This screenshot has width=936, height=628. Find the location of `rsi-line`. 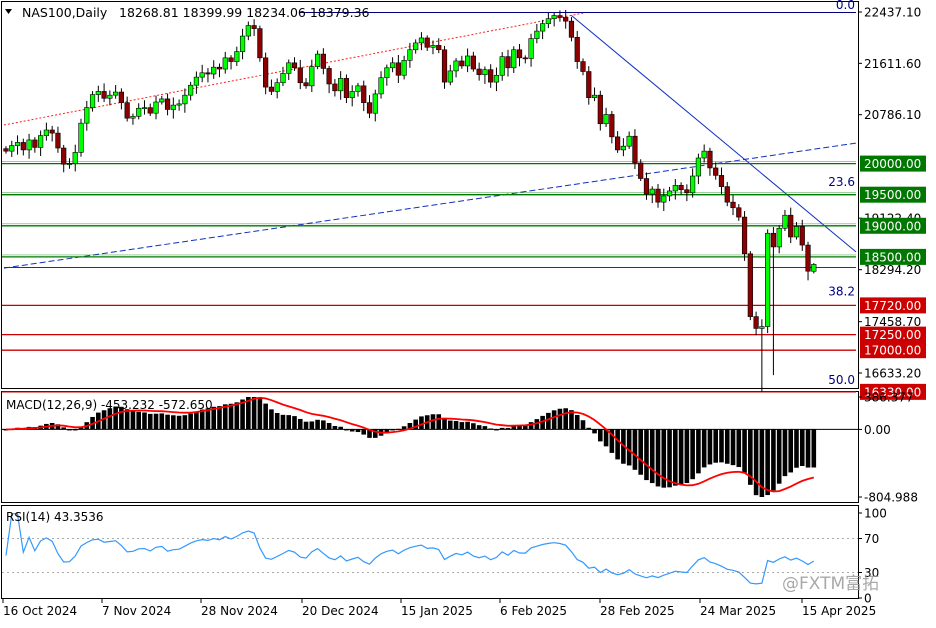

rsi-line is located at coordinates (410, 549).